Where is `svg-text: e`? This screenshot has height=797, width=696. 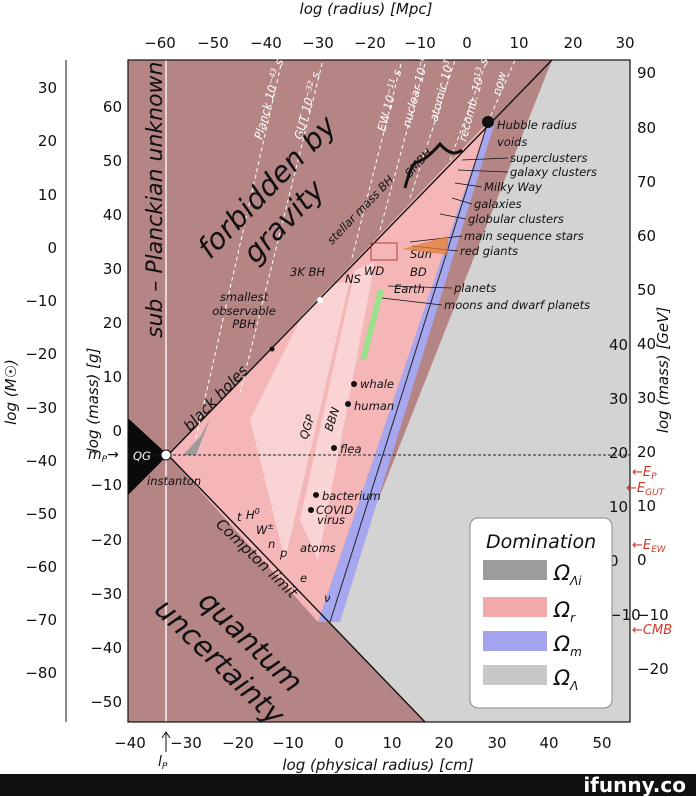 svg-text: e is located at coordinates (303, 578).